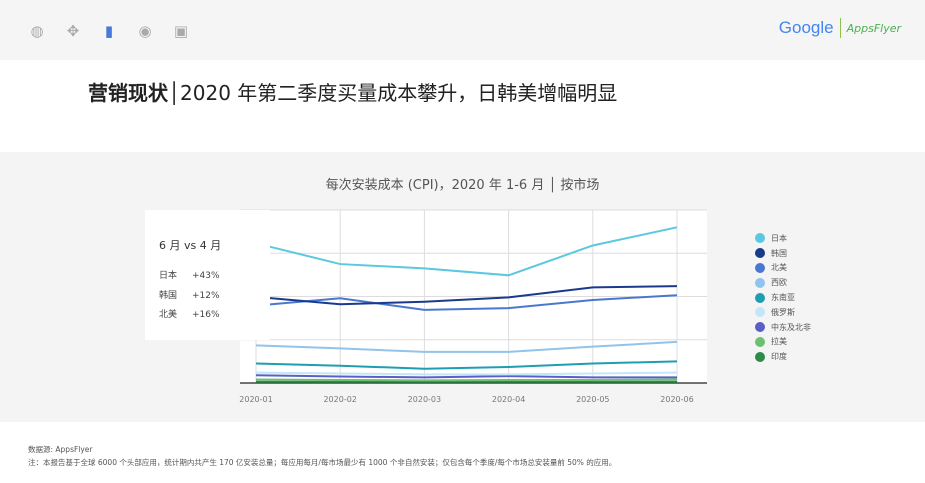 Image resolution: width=925 pixels, height=483 pixels. I want to click on legend-label: 俄罗斯, so click(783, 312).